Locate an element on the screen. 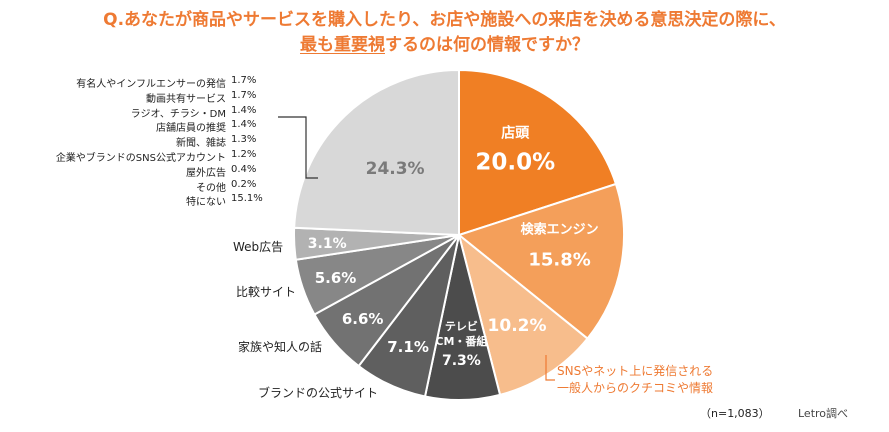 The image size is (889, 432). label-web-ad: Web広告 is located at coordinates (258, 247).